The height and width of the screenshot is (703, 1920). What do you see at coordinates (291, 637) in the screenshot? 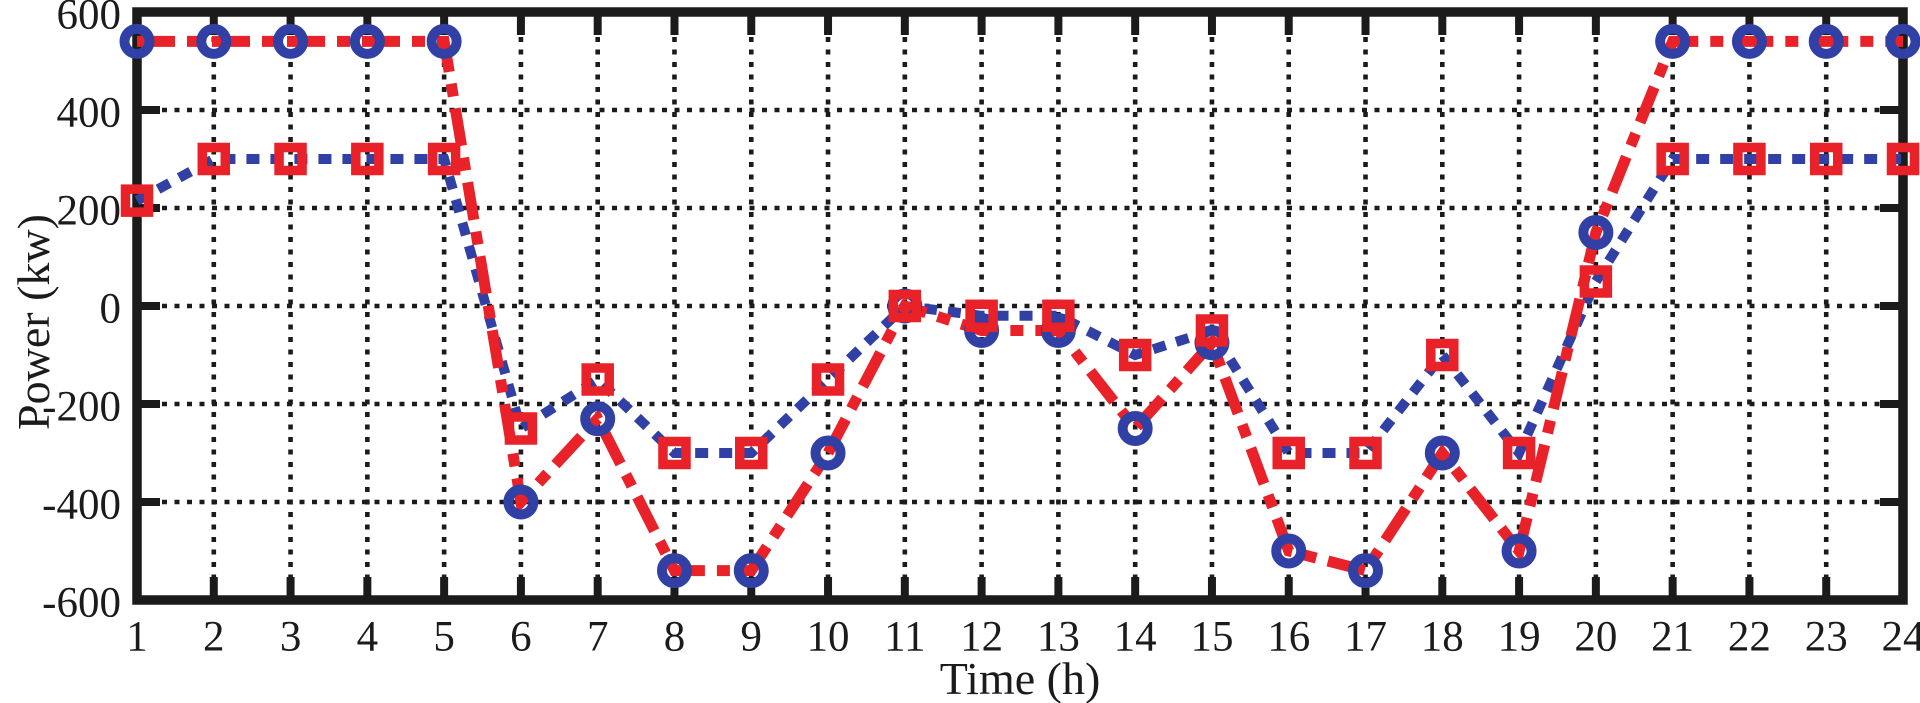
I see `x-tick-label: 3` at bounding box center [291, 637].